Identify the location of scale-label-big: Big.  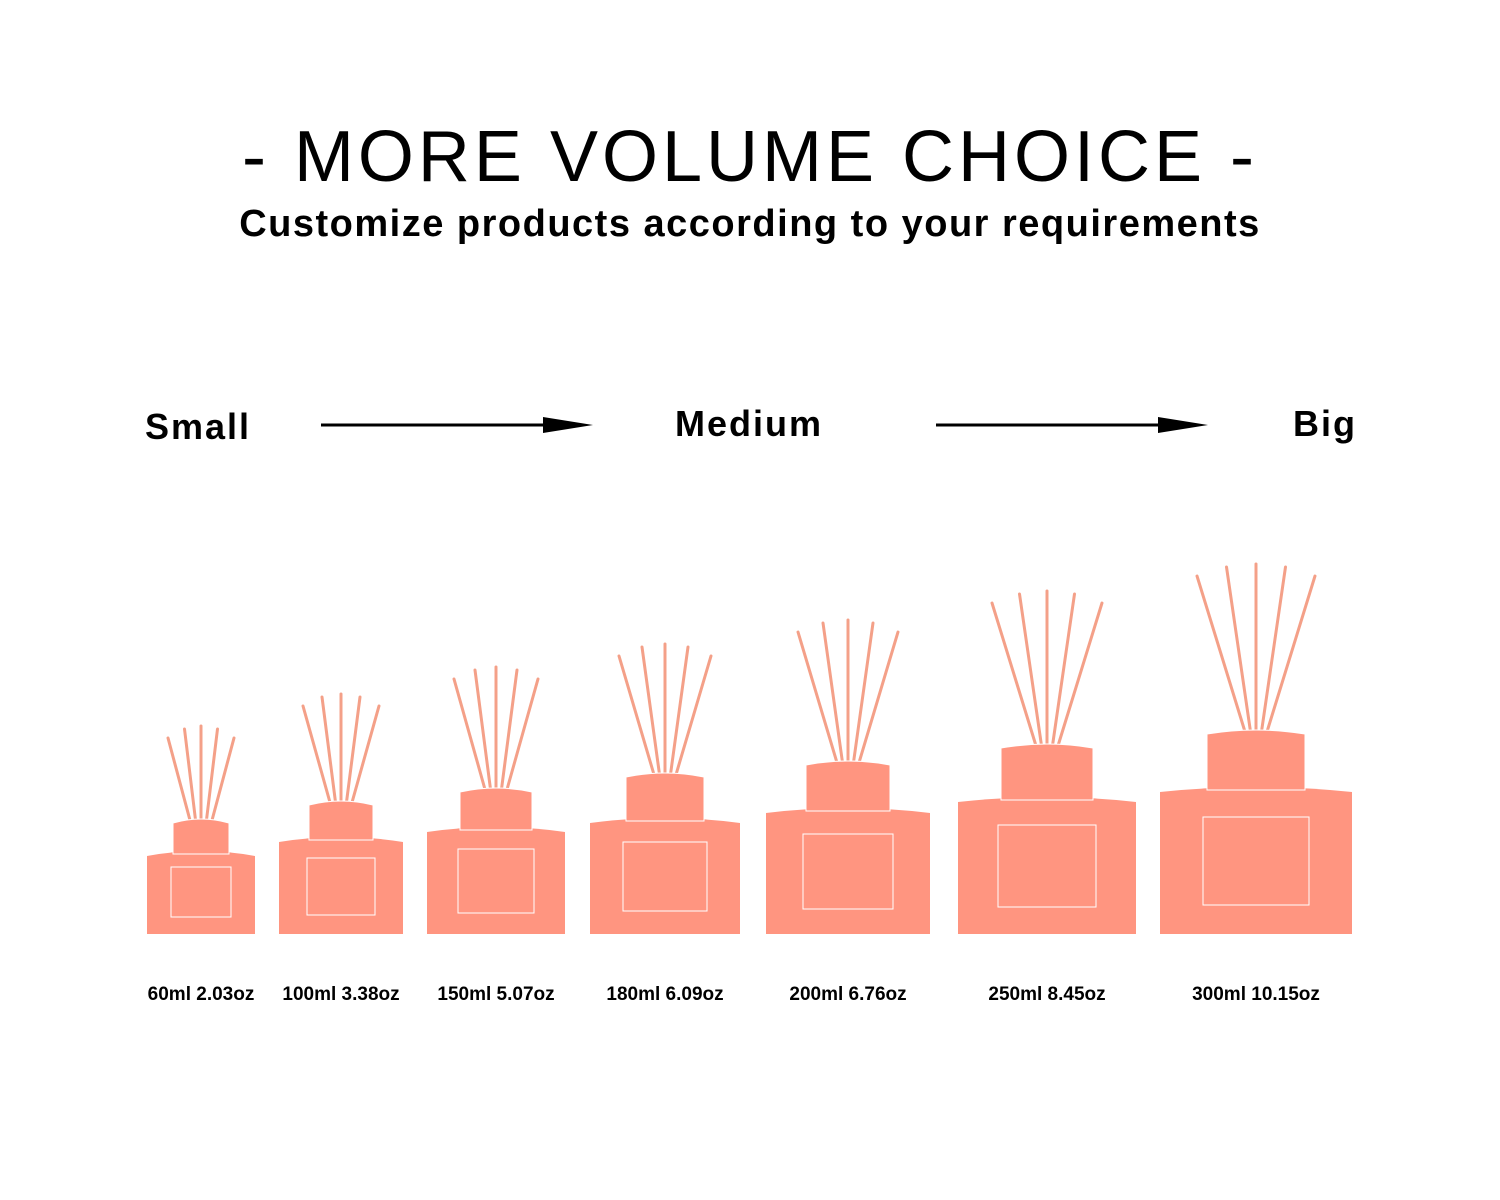
(1325, 423).